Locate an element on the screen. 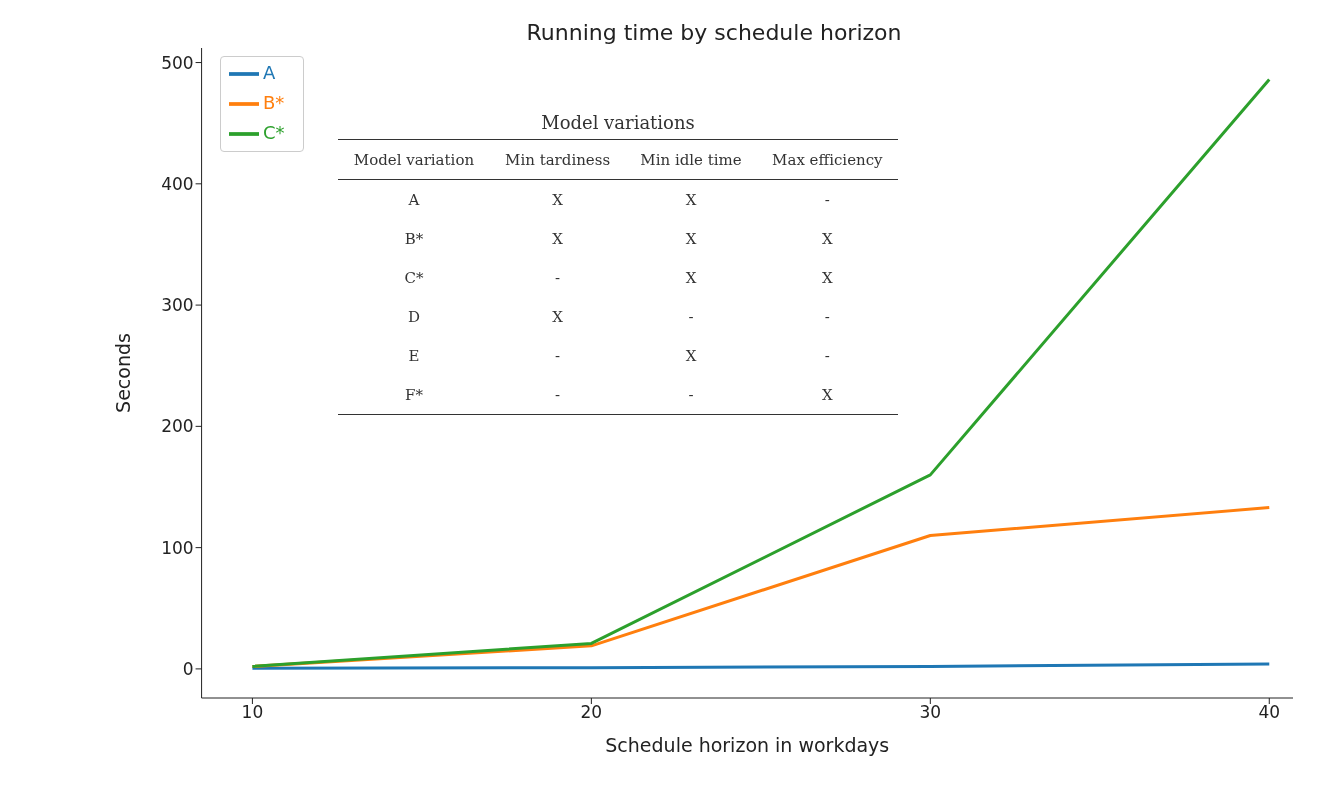 The height and width of the screenshot is (807, 1328). y-tick-label: 200 is located at coordinates (177, 426).